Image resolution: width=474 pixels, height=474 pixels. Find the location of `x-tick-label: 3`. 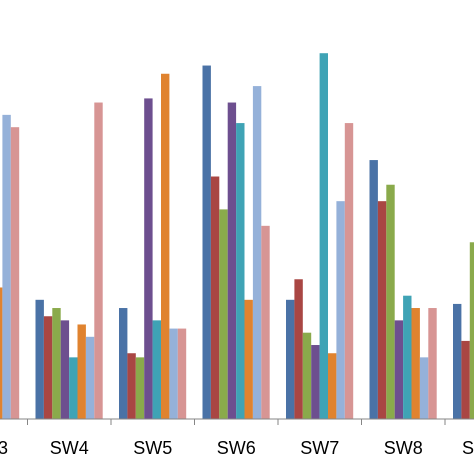

x-tick-label: 3 is located at coordinates (4, 448).